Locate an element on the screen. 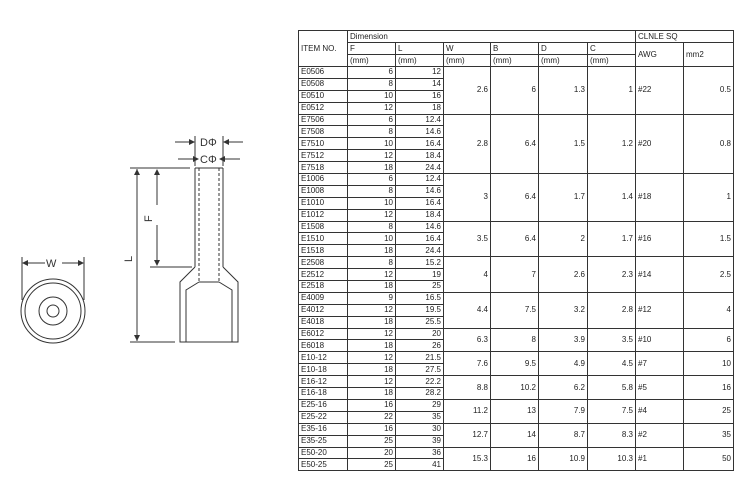 The width and height of the screenshot is (738, 494). mm2-cell: 0.8 is located at coordinates (708, 144).